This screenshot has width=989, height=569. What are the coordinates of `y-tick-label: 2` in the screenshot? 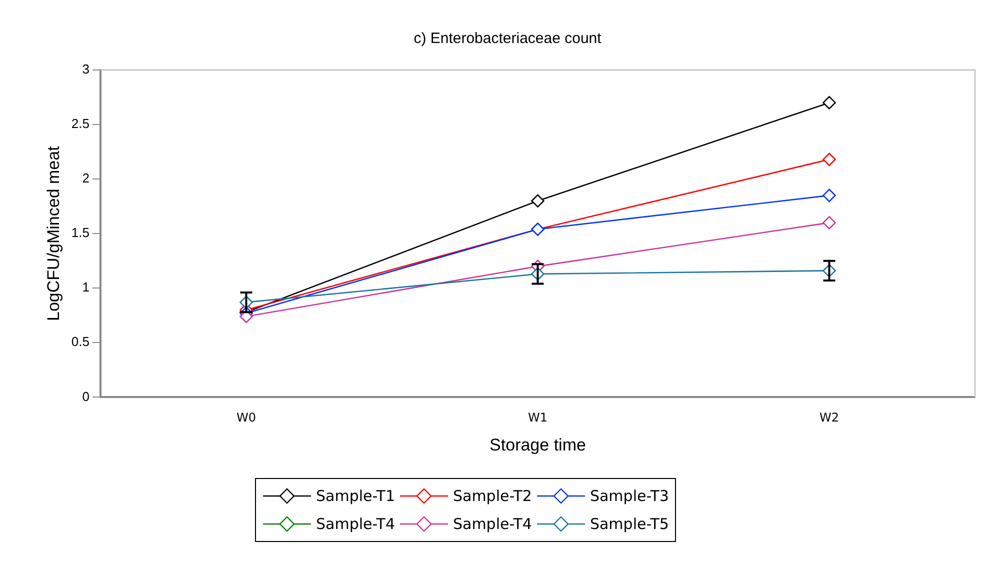 It's located at (86, 178).